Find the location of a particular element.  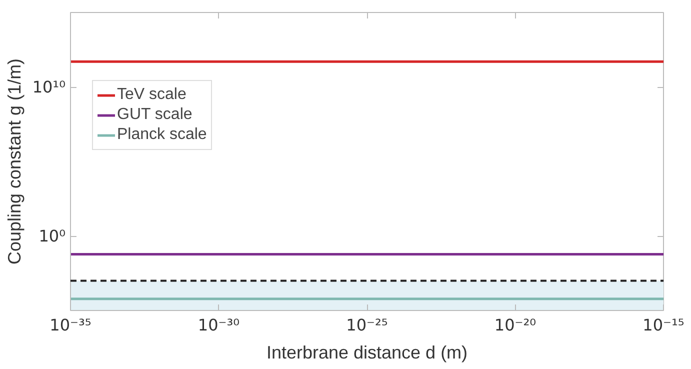

y-axis-title: Coupling constant g (1/m) is located at coordinates (14, 161).